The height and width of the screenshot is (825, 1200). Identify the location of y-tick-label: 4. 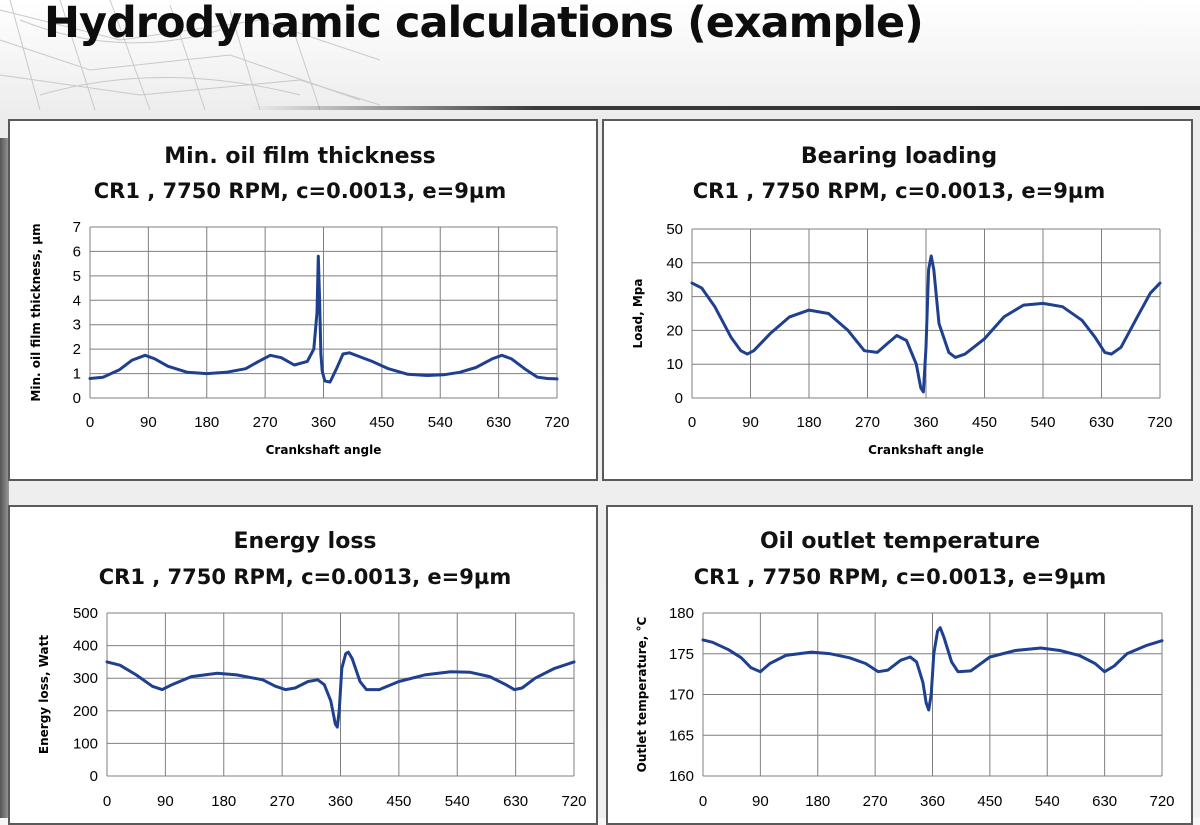
(77, 300).